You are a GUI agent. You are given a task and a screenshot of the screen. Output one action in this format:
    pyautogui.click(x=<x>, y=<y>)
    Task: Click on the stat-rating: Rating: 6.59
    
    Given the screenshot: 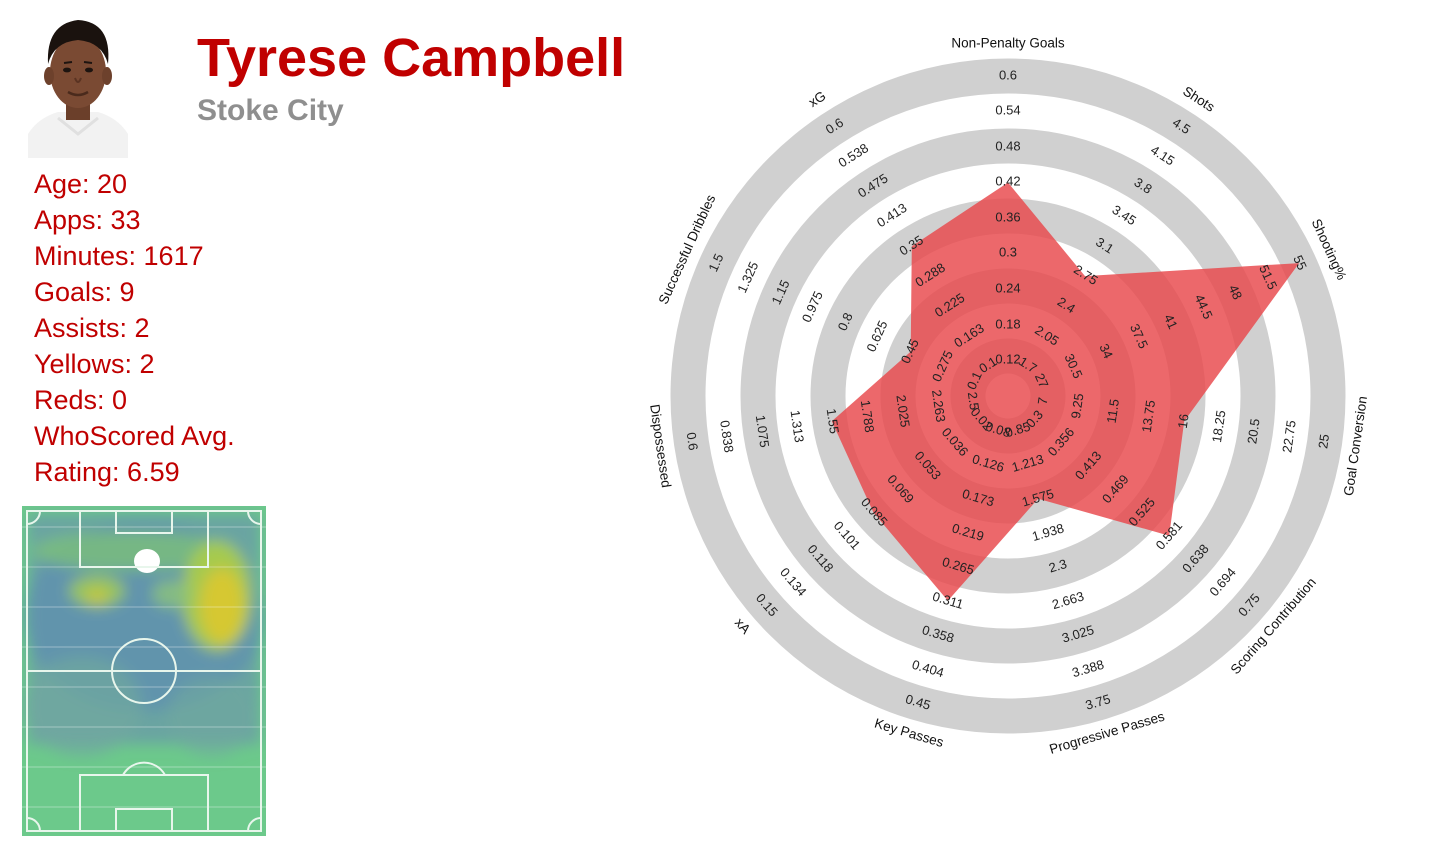 What is the action you would take?
    pyautogui.click(x=107, y=472)
    